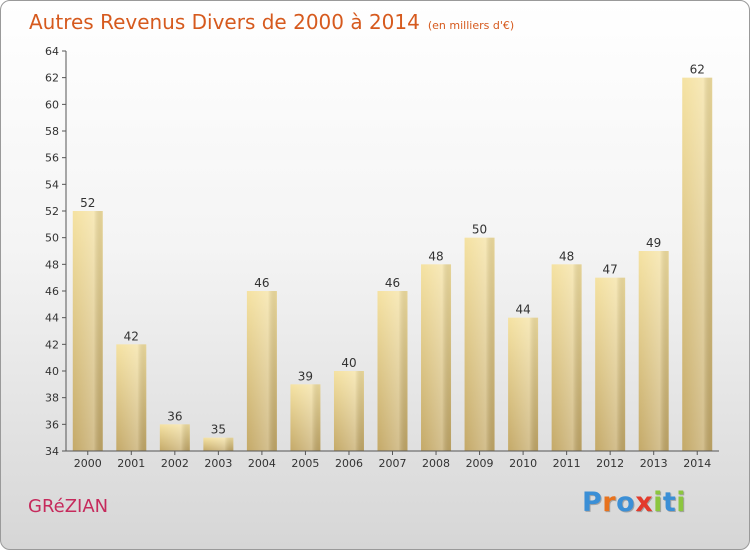 The image size is (750, 550). Describe the element at coordinates (52, 451) in the screenshot. I see `y-tick-label: 34` at that location.